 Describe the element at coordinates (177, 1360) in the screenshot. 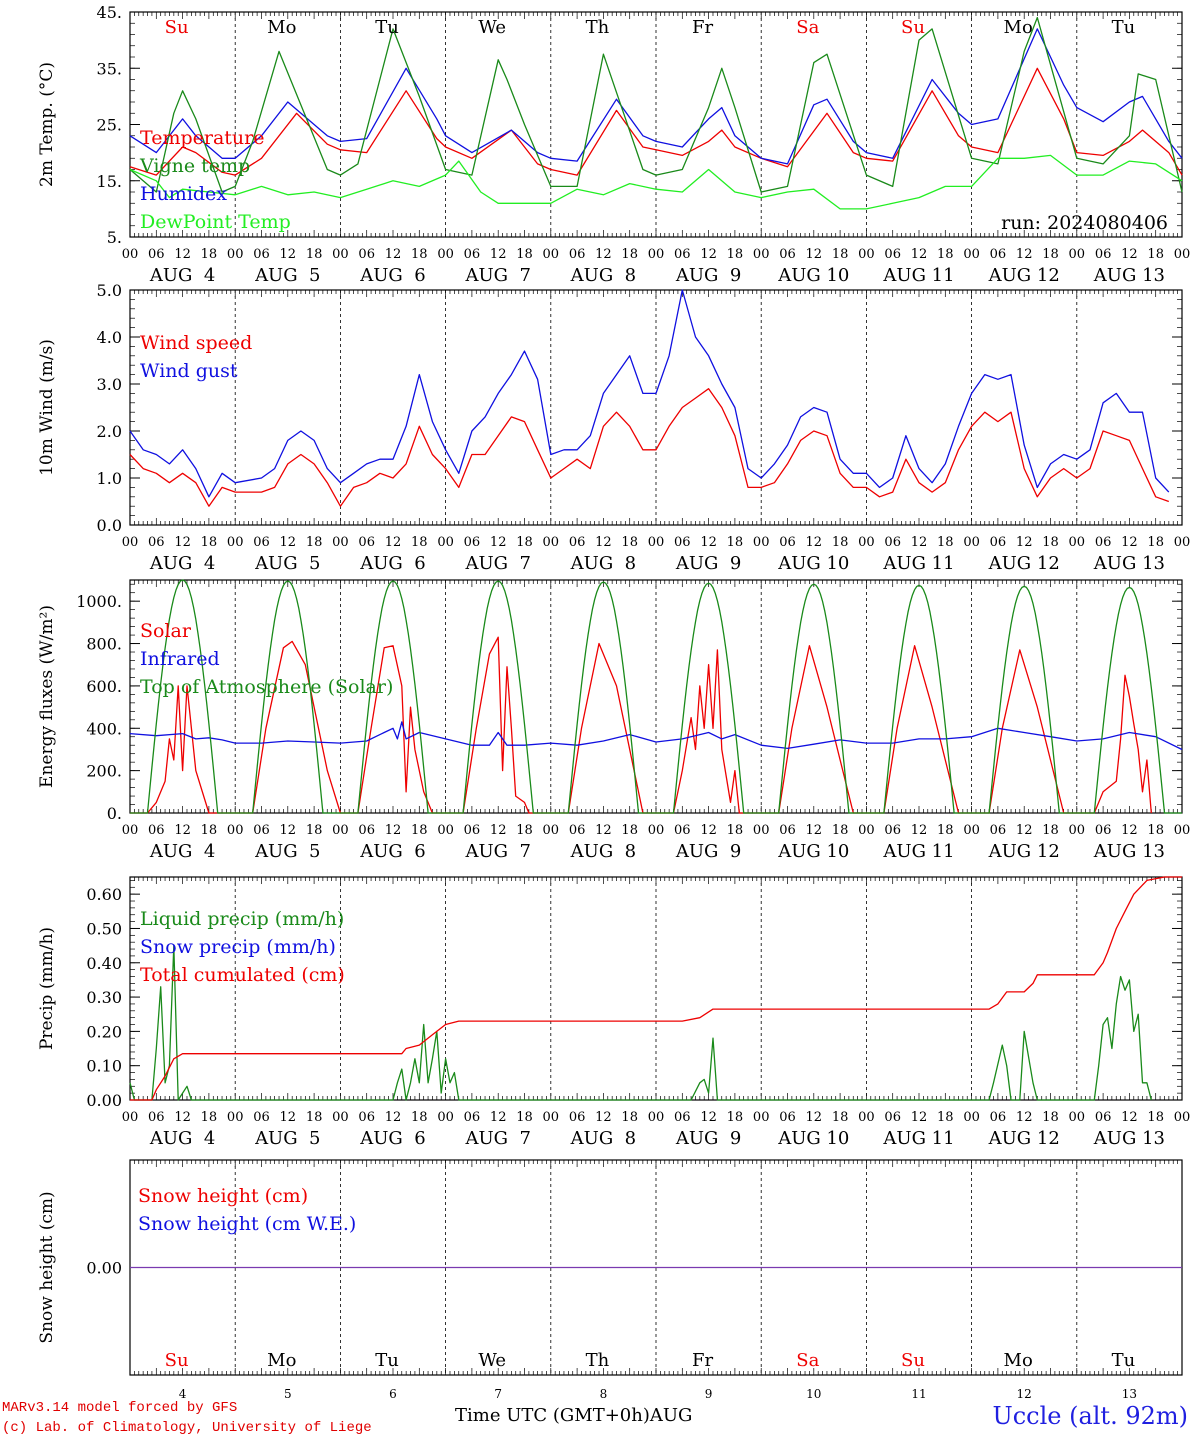

I see `weekday-label-bottom: Su` at that location.